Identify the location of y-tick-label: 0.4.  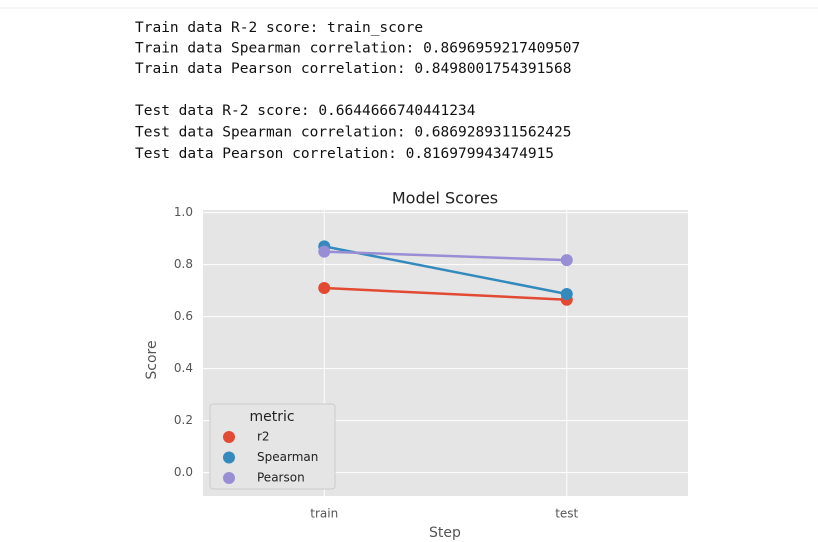
(183, 368).